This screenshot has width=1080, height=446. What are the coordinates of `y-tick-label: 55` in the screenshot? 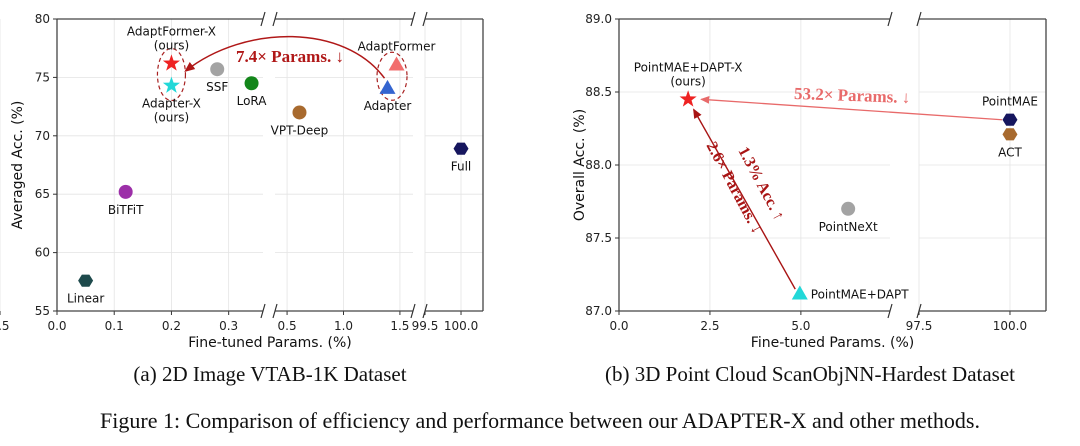 It's located at (42, 311).